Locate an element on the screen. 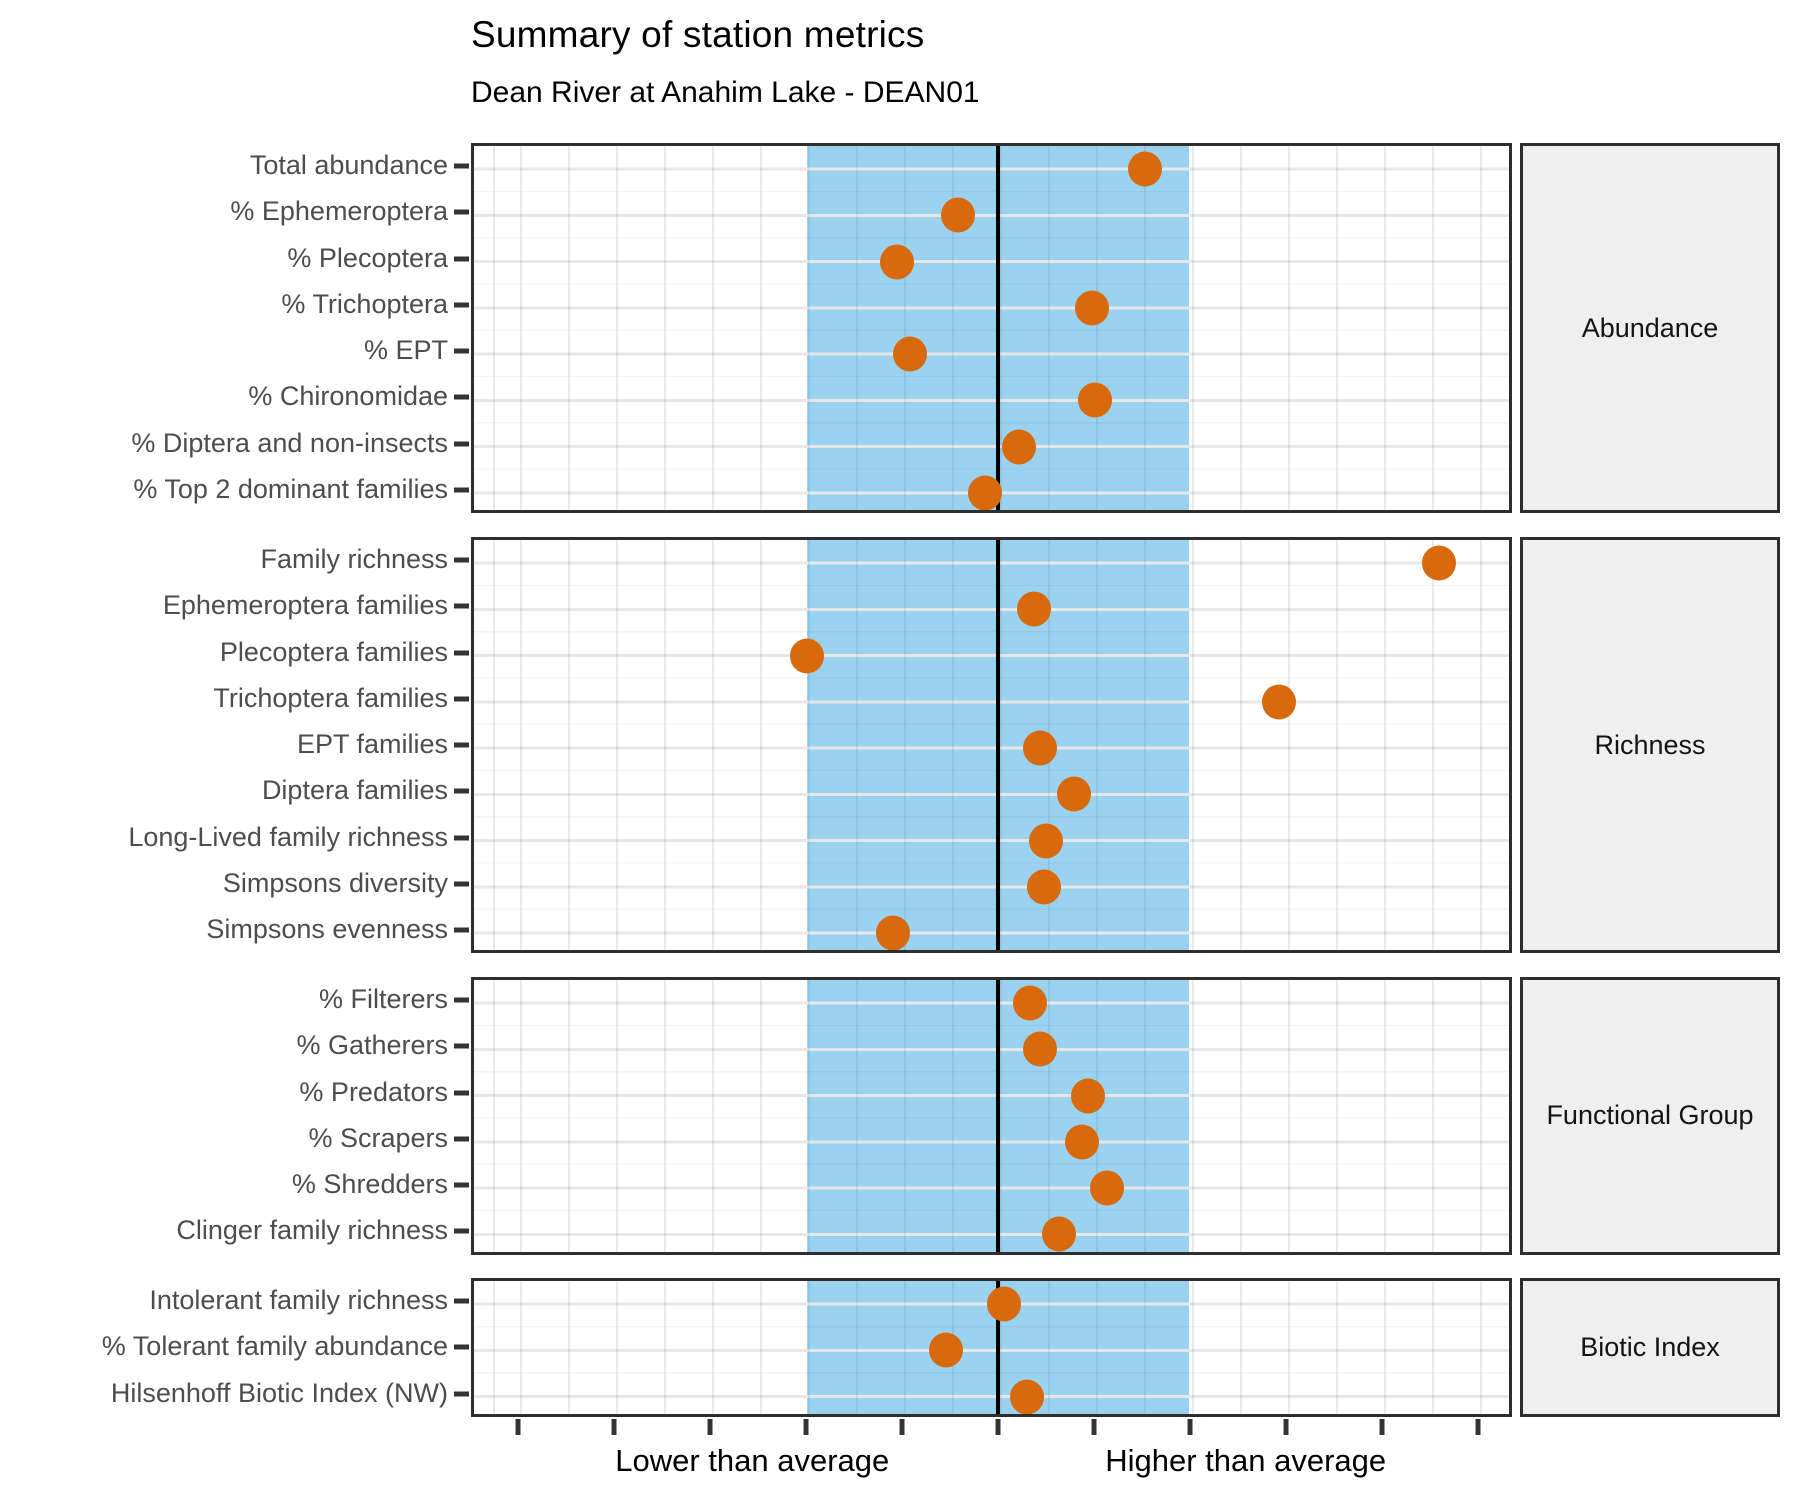 This screenshot has height=1500, width=1800. strip-label: Abundance is located at coordinates (1650, 327).